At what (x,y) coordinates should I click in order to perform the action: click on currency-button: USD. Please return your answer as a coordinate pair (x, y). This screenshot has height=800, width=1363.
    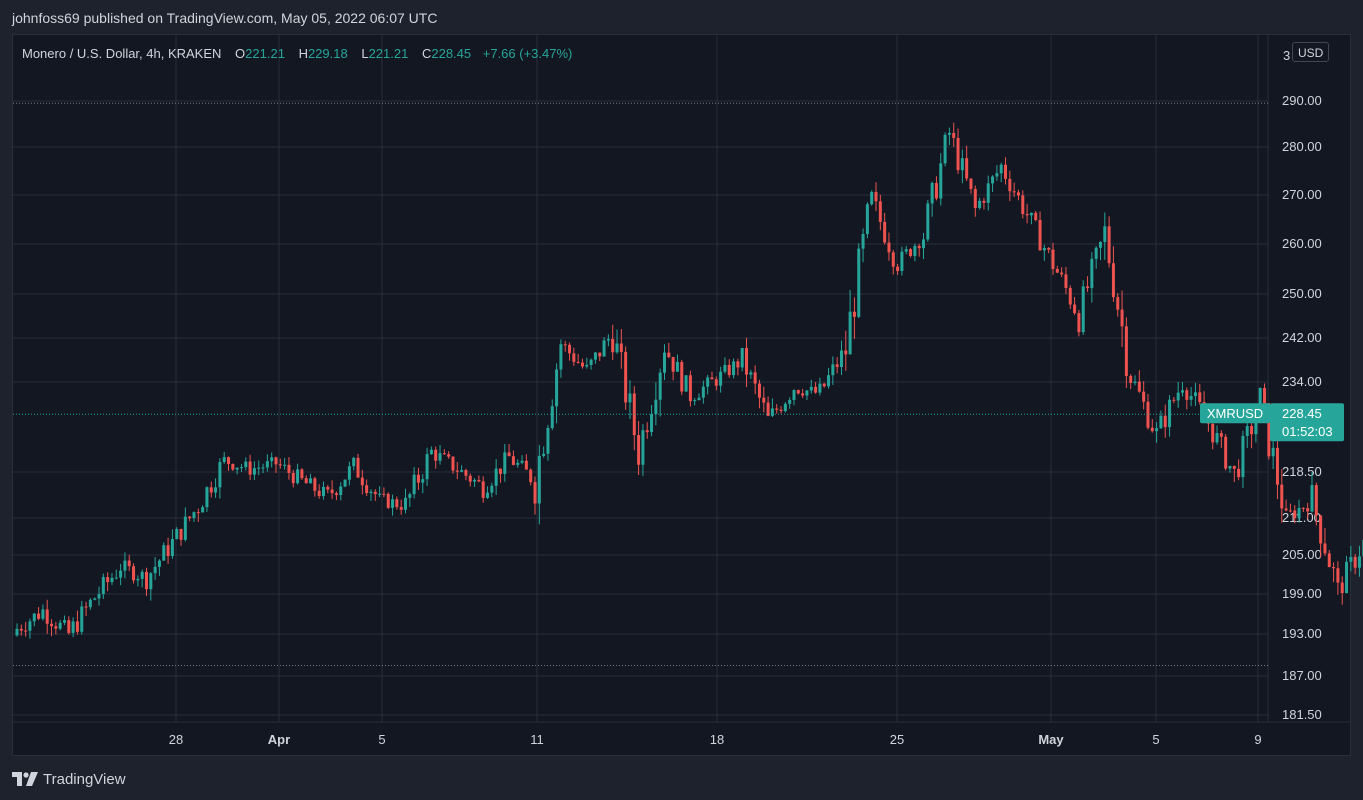
    Looking at the image, I should click on (1311, 52).